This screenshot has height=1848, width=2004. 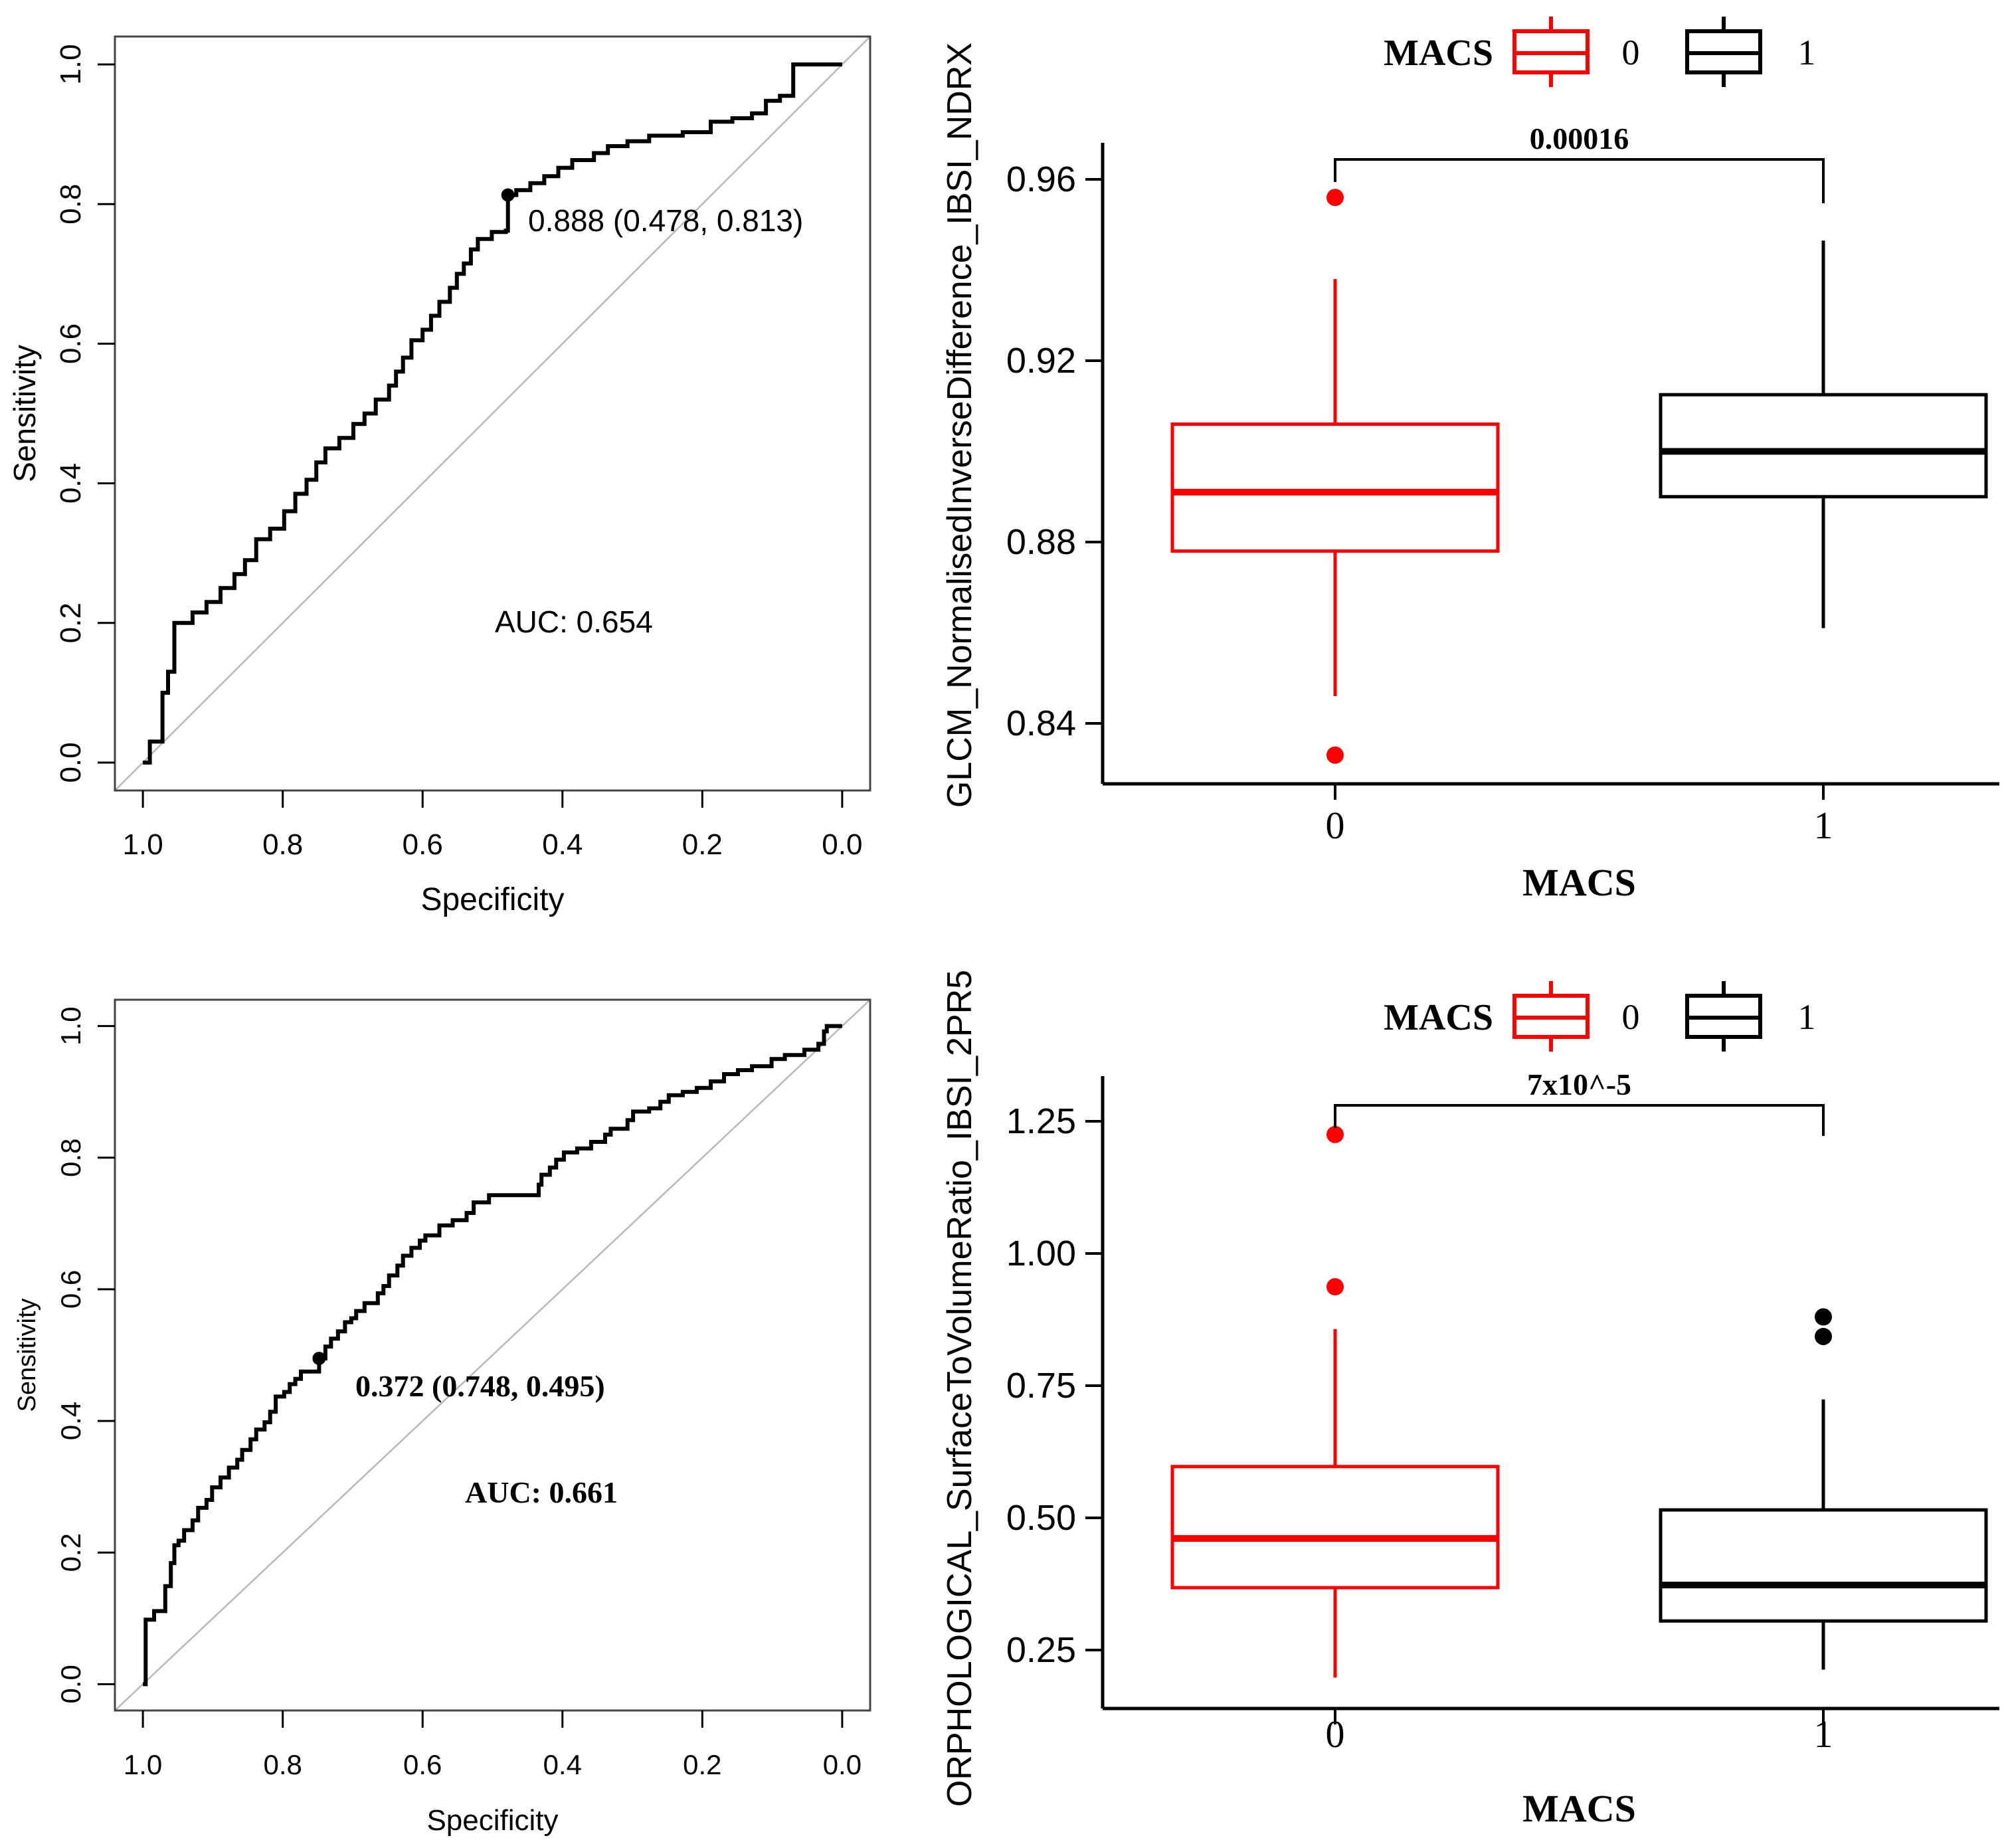 I want to click on p-value-label: 0.00016, so click(x=1579, y=138).